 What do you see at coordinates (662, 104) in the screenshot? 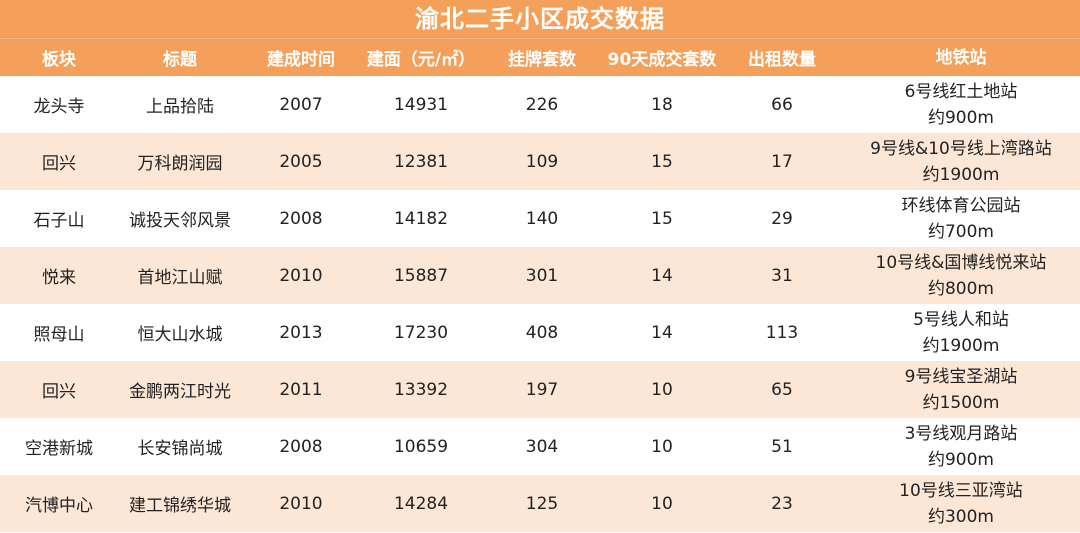
I see `cell-sold90: 18` at bounding box center [662, 104].